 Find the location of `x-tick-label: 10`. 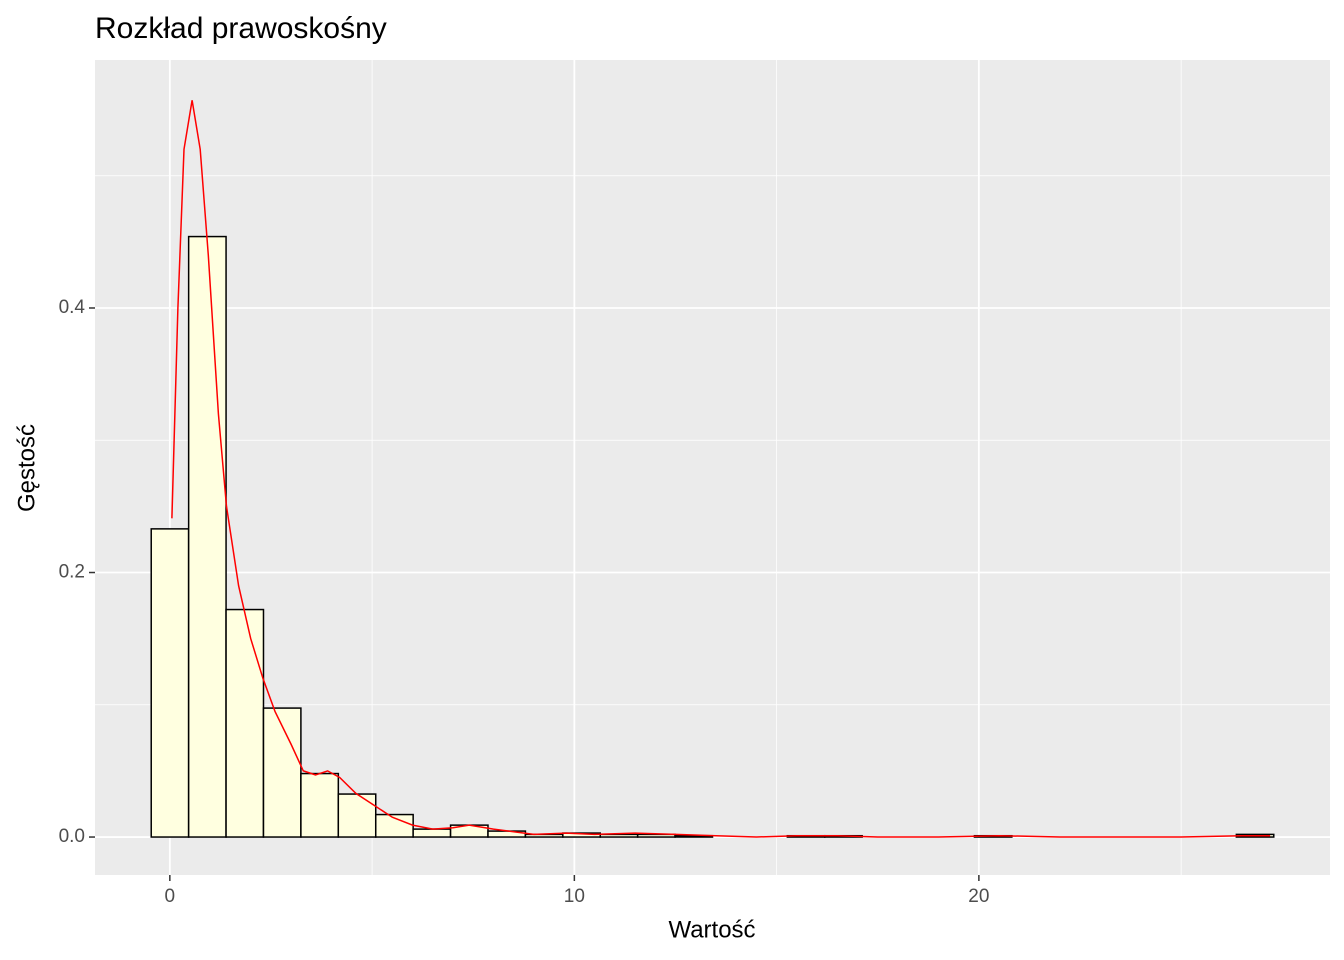

x-tick-label: 10 is located at coordinates (574, 896).